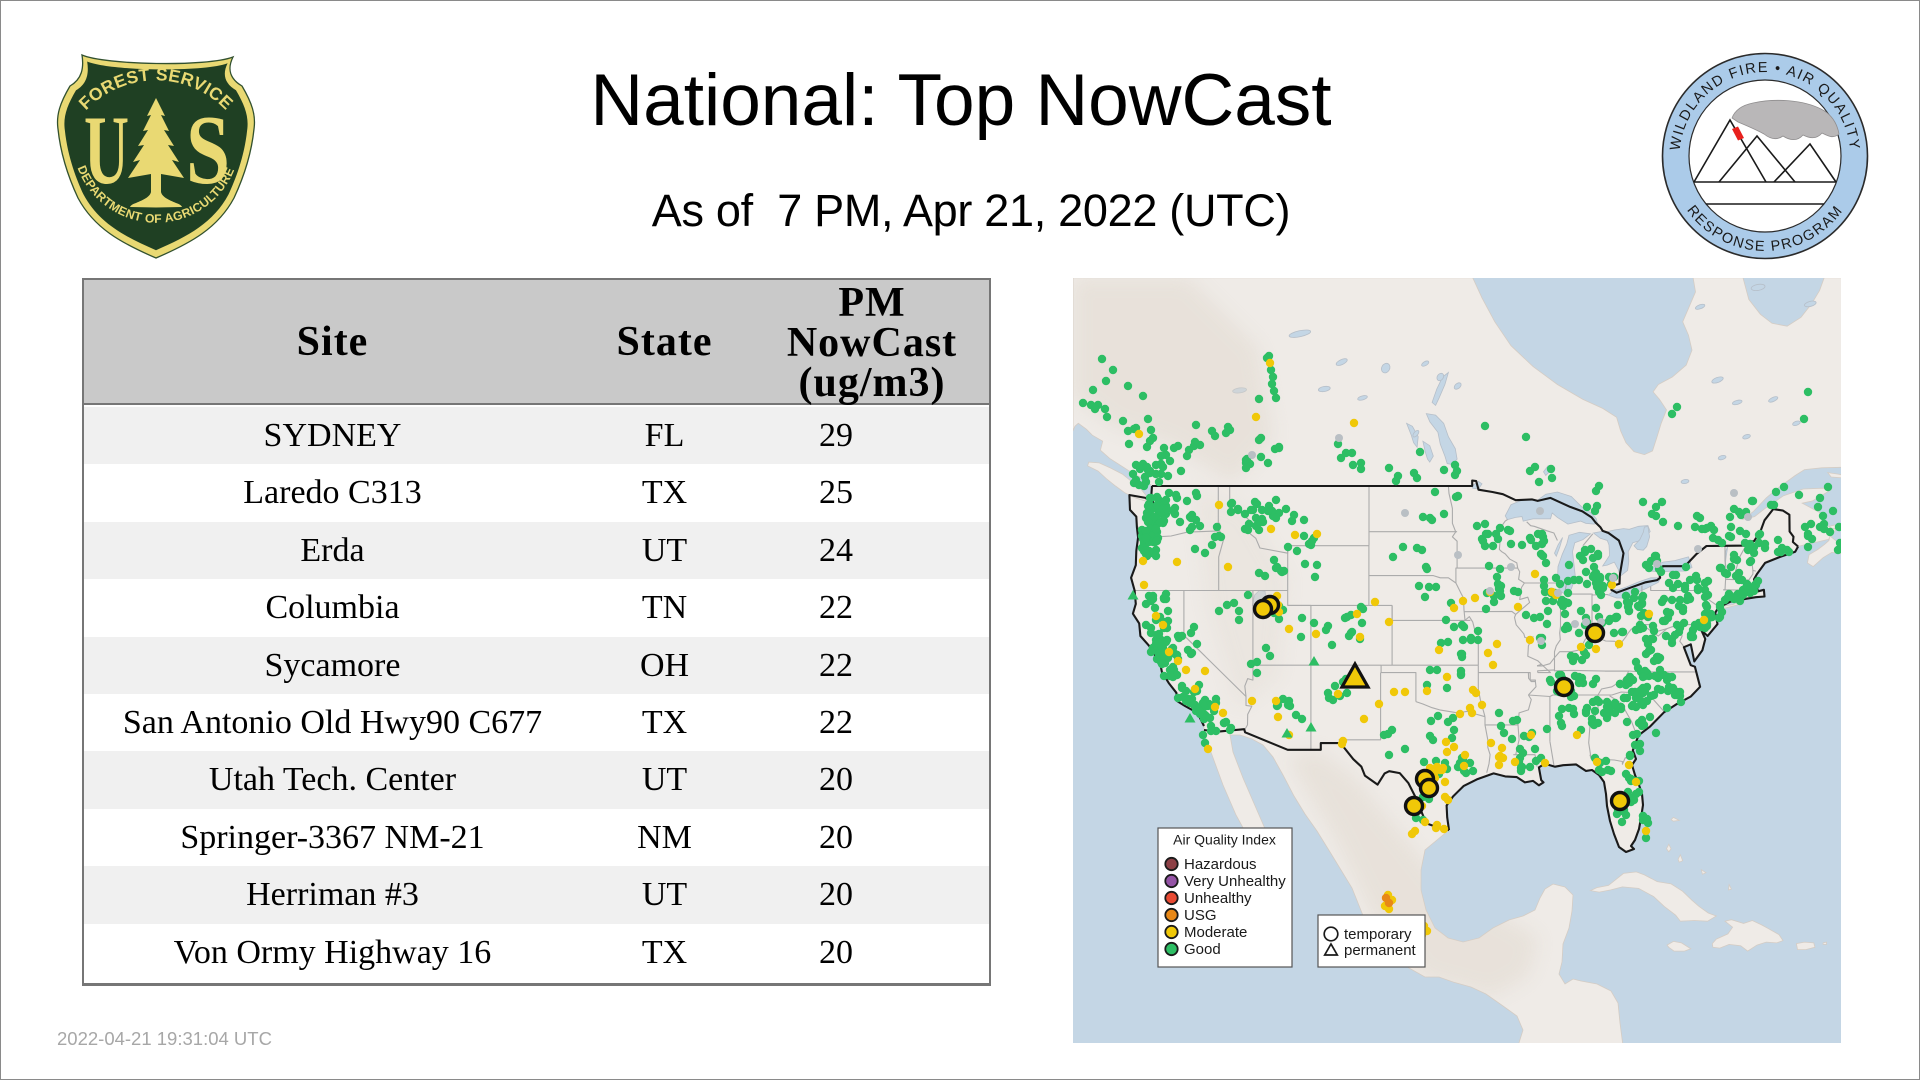 Image resolution: width=1920 pixels, height=1080 pixels. Describe the element at coordinates (1220, 864) in the screenshot. I see `svg-text: Hazardous` at that location.